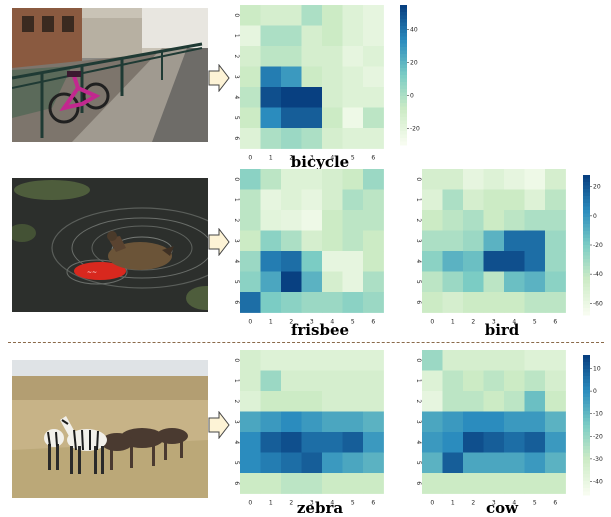 The width and height of the screenshot is (611, 517). Describe the element at coordinates (473, 503) in the screenshot. I see `x-tick-label: 2` at that location.